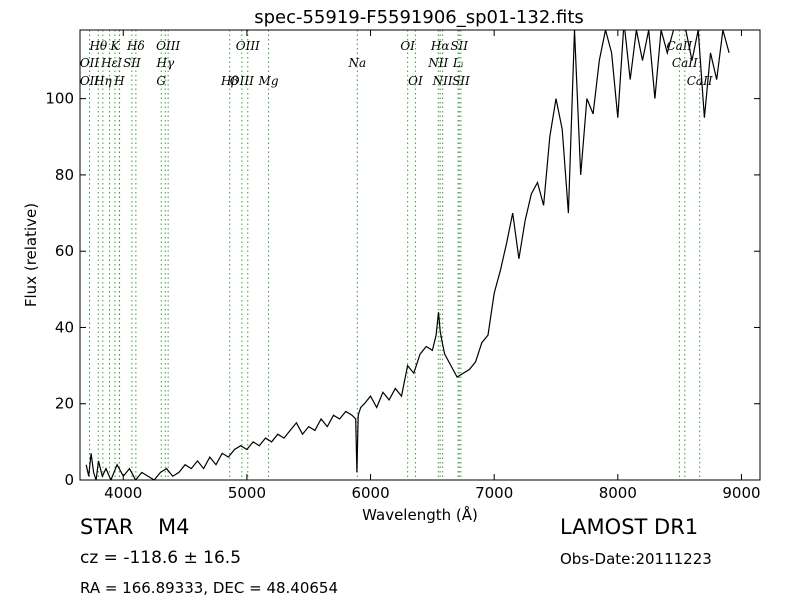 Image resolution: width=800 pixels, height=600 pixels. What do you see at coordinates (64, 251) in the screenshot?
I see `y-tick-label: 60` at bounding box center [64, 251].